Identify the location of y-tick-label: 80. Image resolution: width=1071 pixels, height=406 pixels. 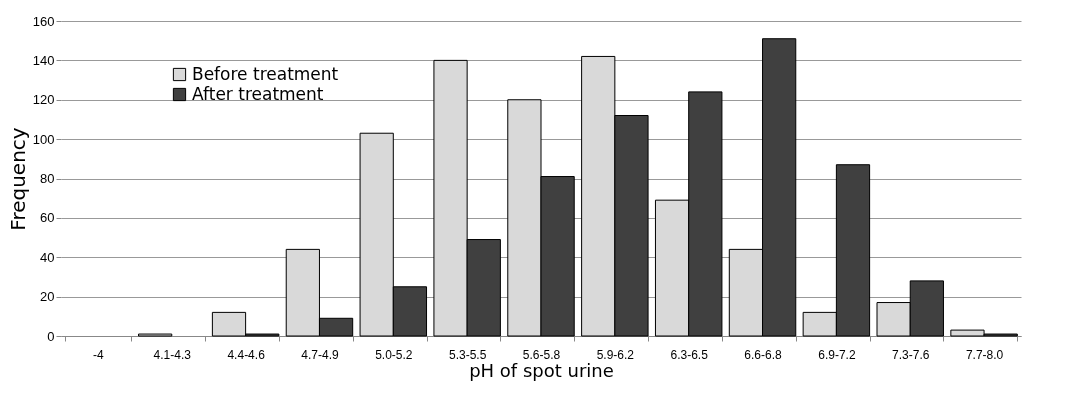
(47, 178).